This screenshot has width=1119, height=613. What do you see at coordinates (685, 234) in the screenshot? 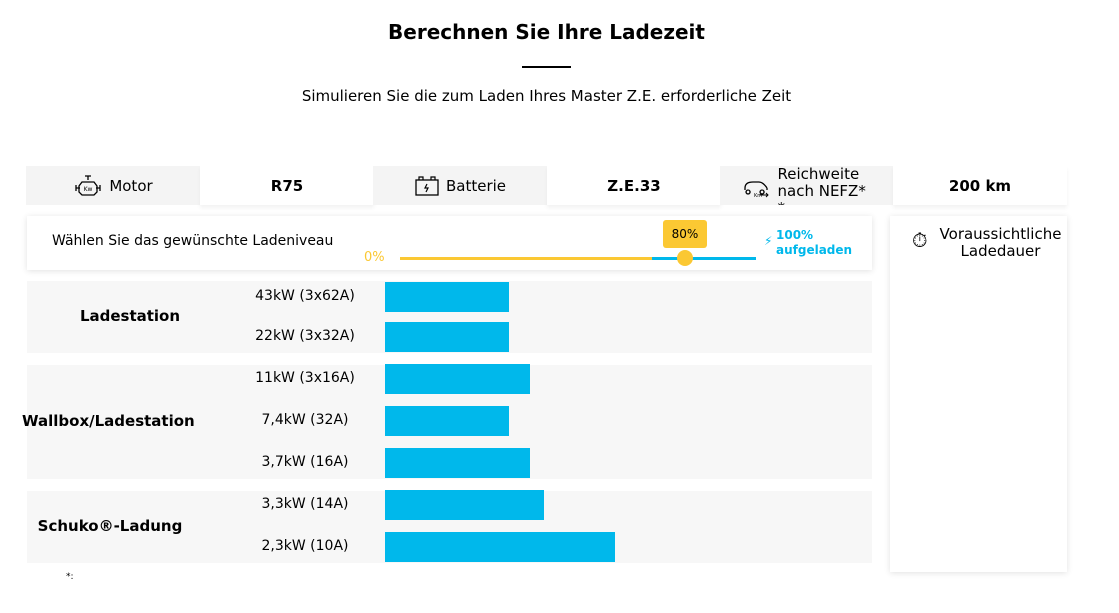
I see `slider-value-tooltip: 80%` at bounding box center [685, 234].